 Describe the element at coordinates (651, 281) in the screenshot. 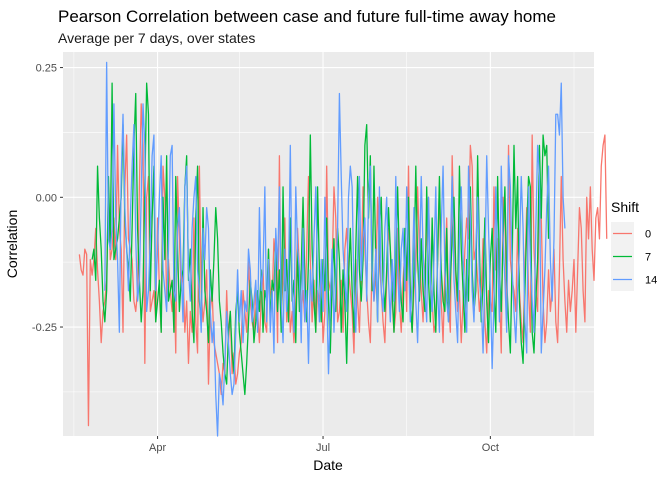

I see `legend-label-14: 14` at that location.